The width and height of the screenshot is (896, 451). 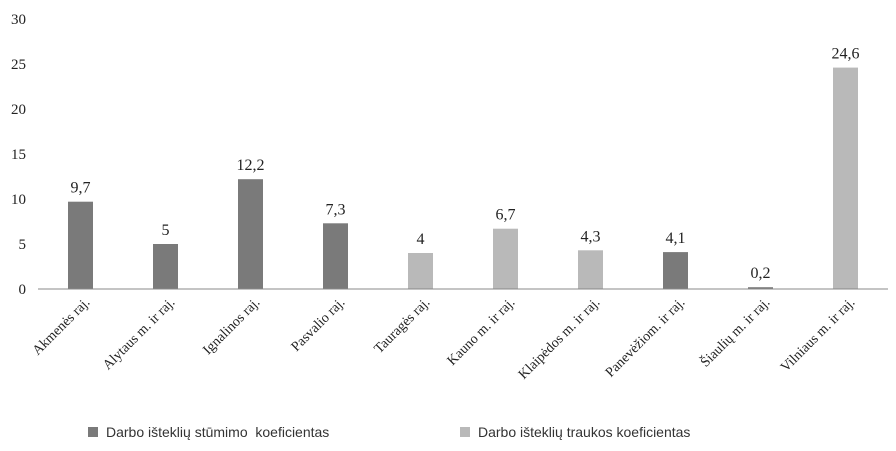 I want to click on y-tick-label: 15, so click(x=18, y=155).